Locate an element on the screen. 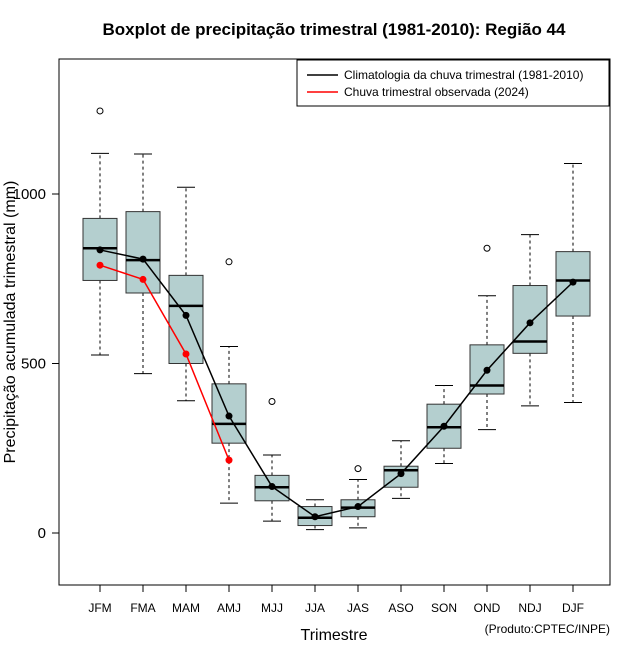 Image resolution: width=640 pixels, height=660 pixels. box-amj is located at coordinates (229, 381).